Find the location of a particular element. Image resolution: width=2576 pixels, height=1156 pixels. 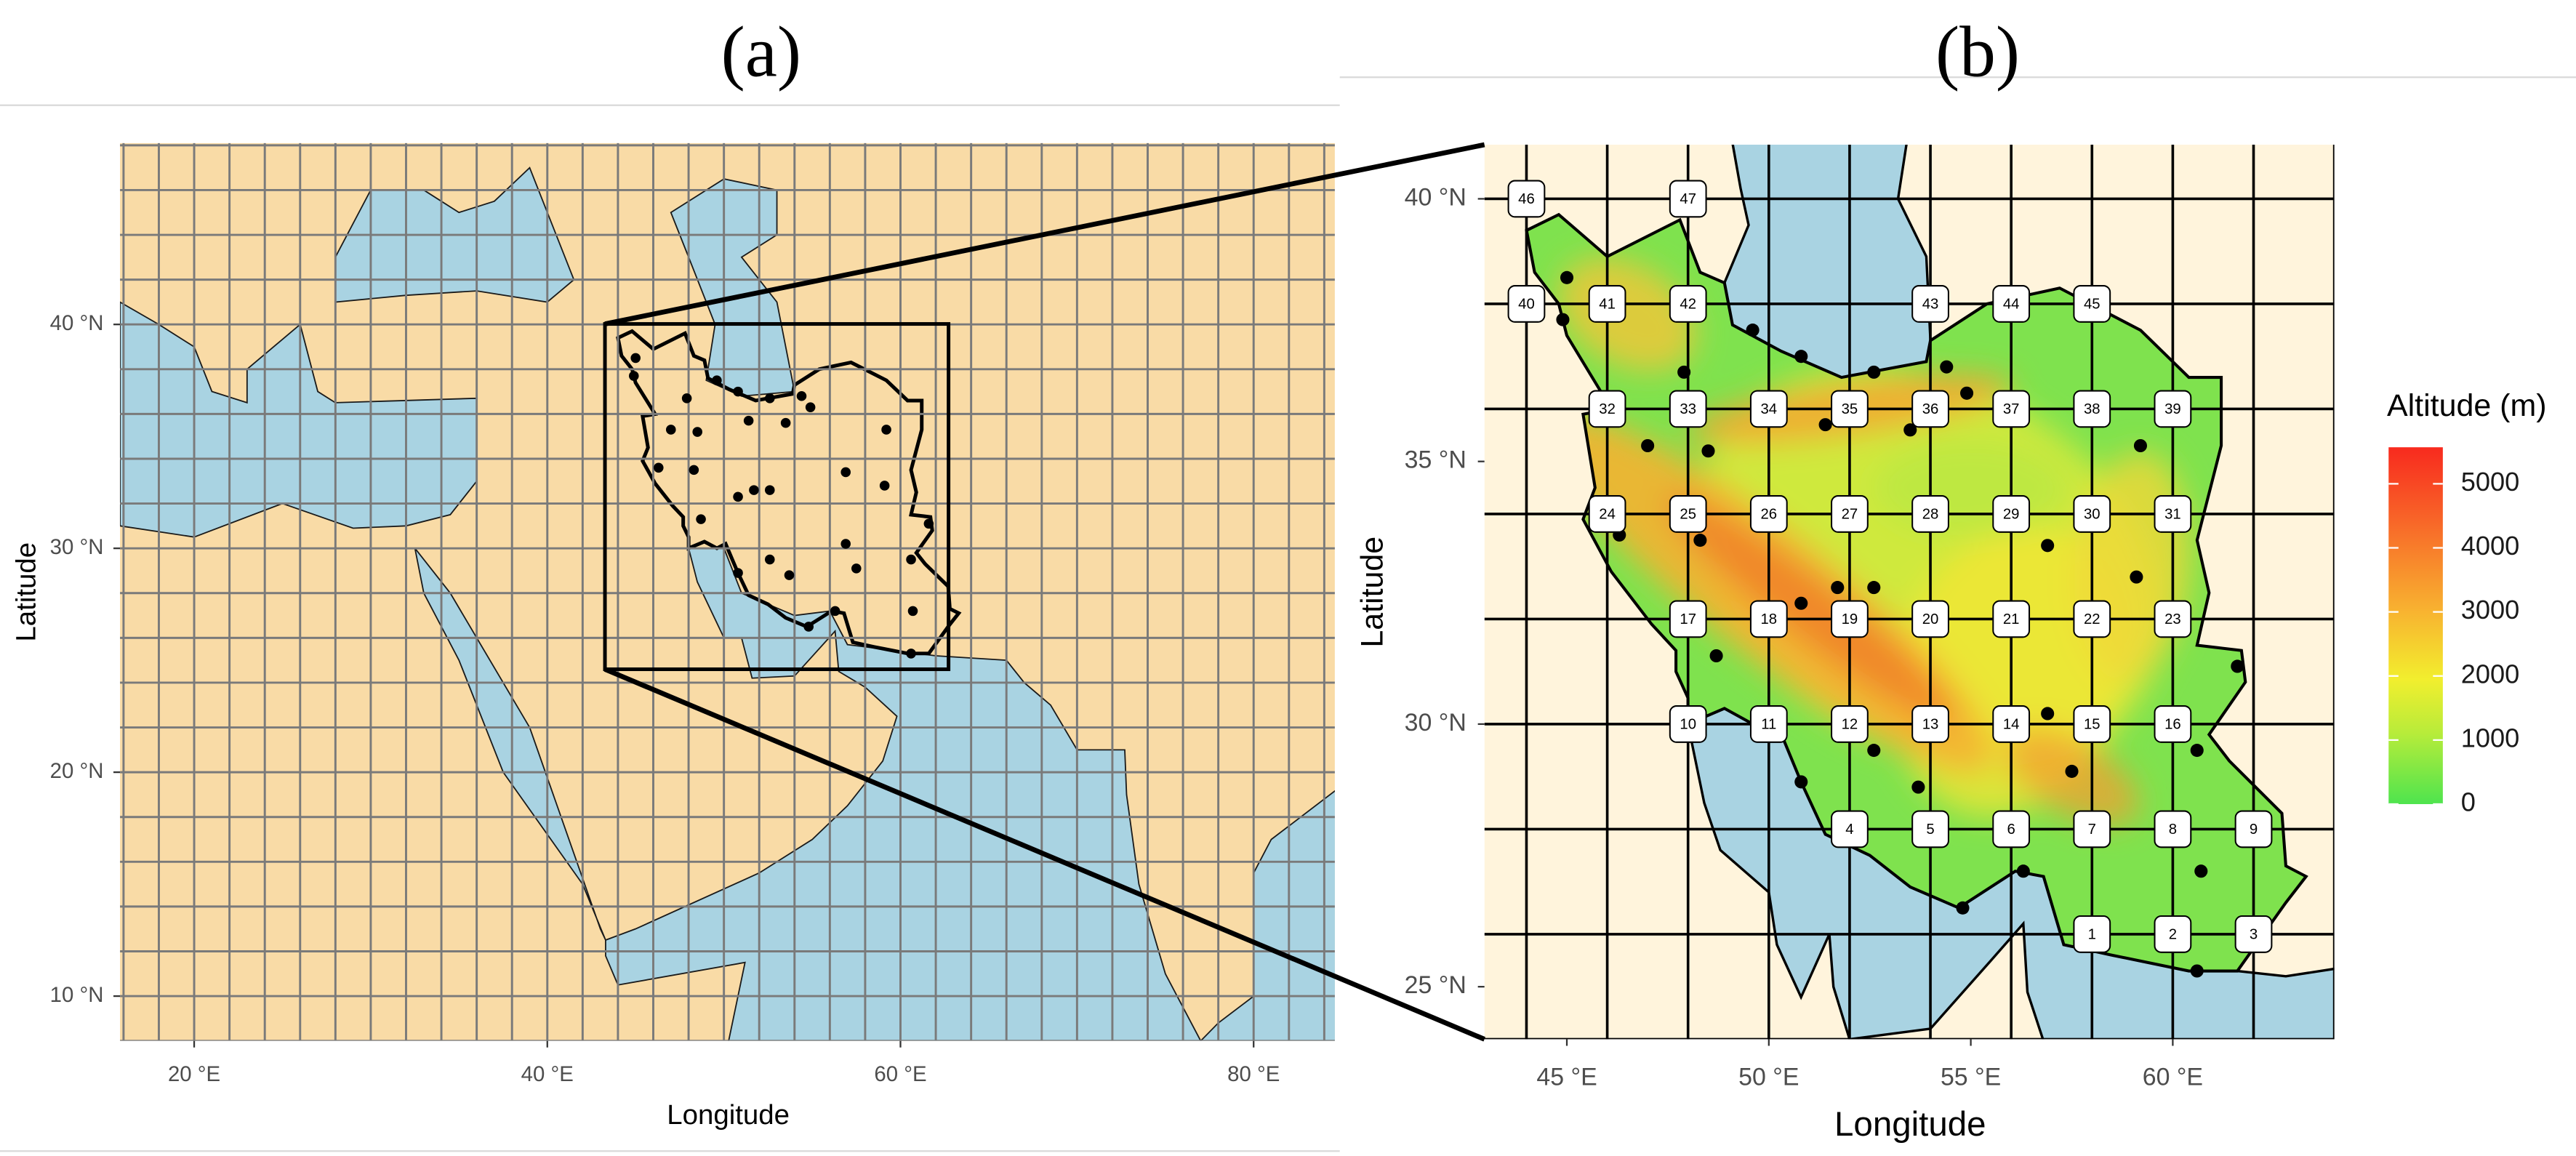

cell-label: 27 is located at coordinates (1850, 514).